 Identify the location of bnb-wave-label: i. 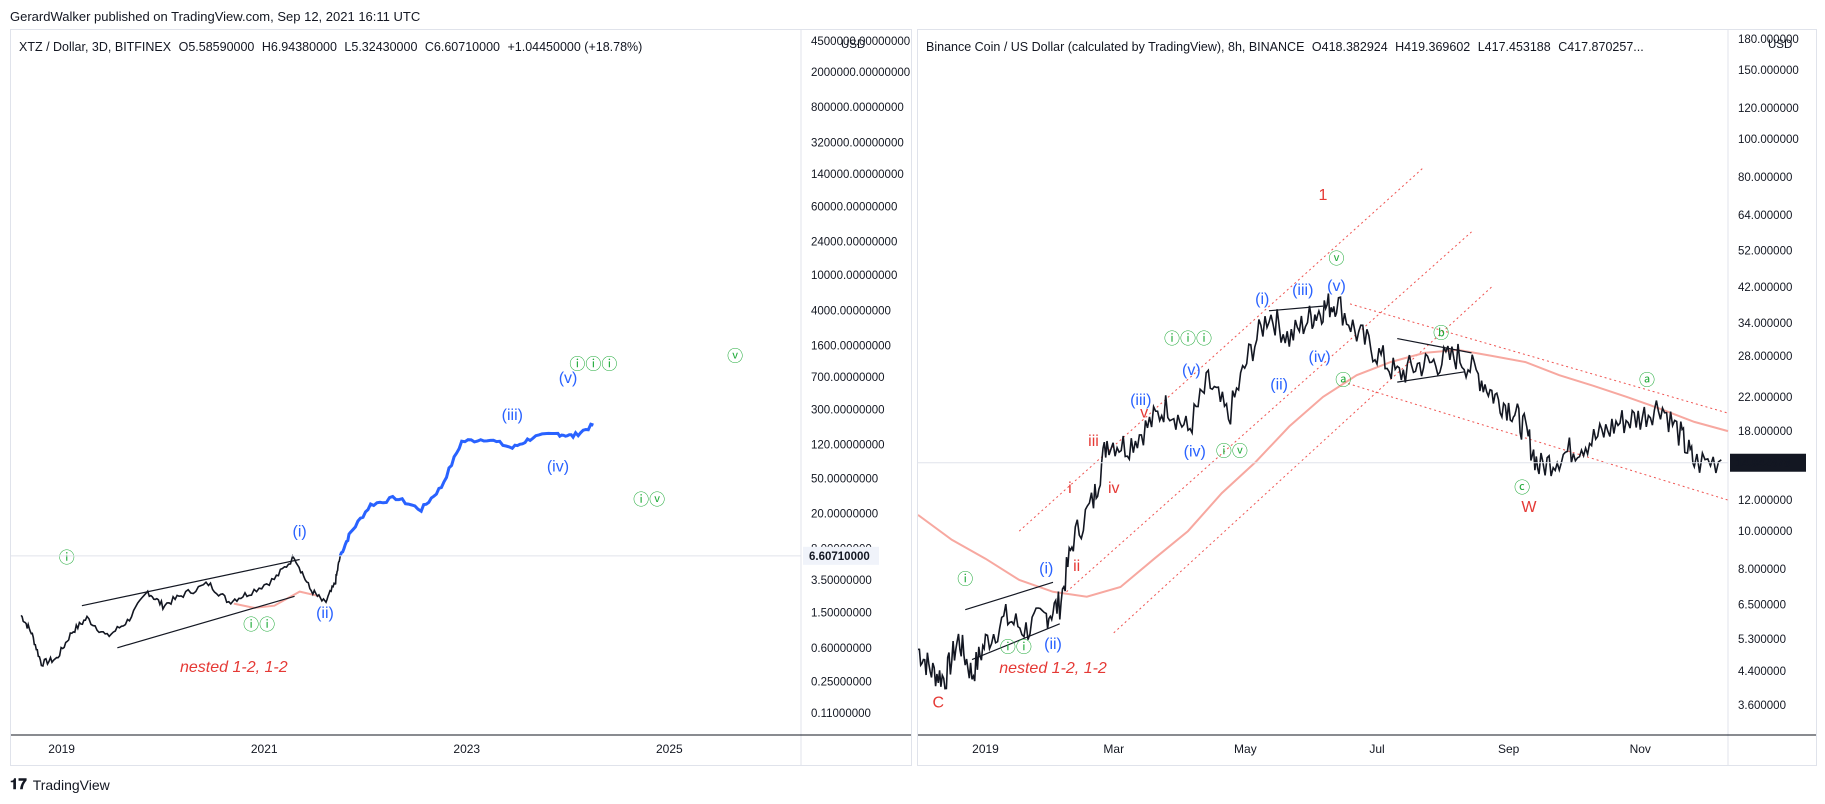
(1070, 488).